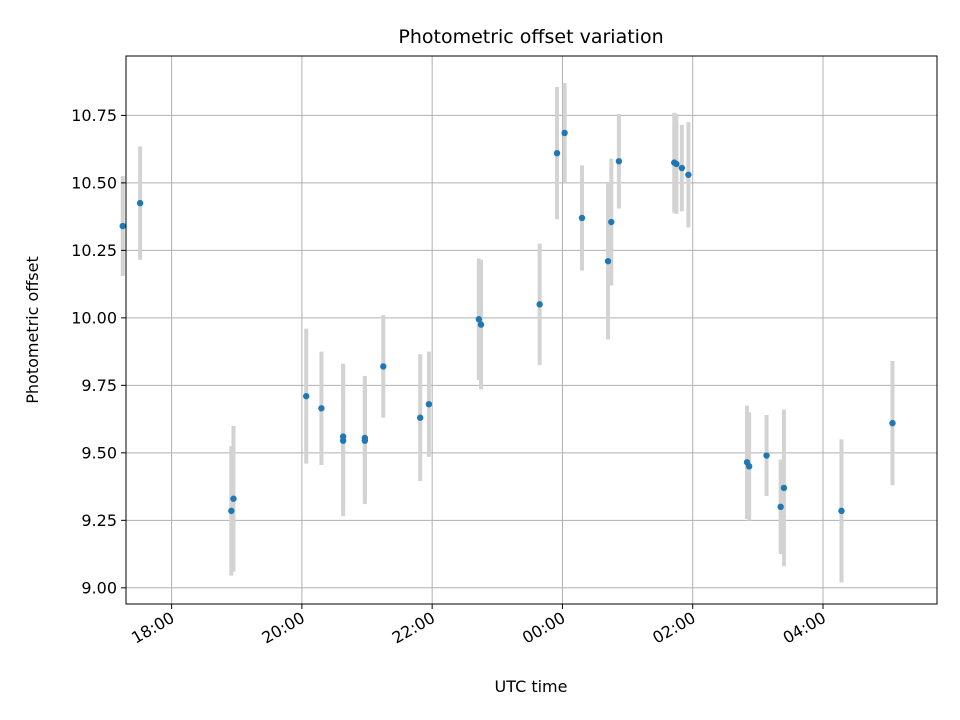 This screenshot has width=960, height=720. I want to click on y-tick-label: 10.50, so click(94, 182).